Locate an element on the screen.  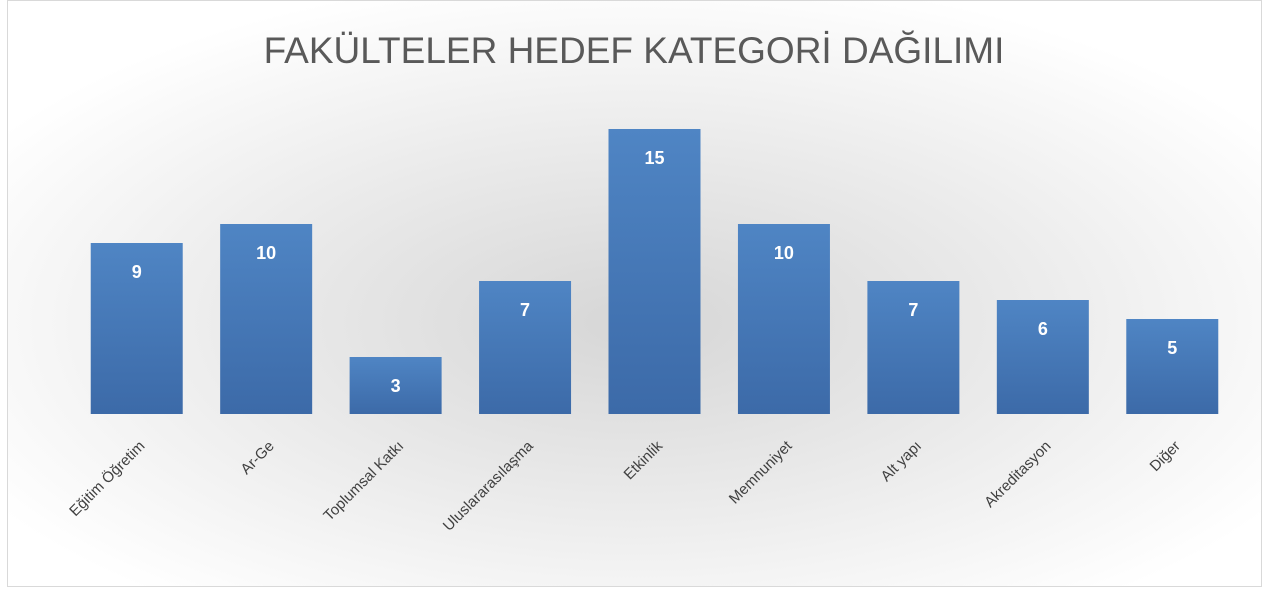
value-label: 9 is located at coordinates (137, 272).